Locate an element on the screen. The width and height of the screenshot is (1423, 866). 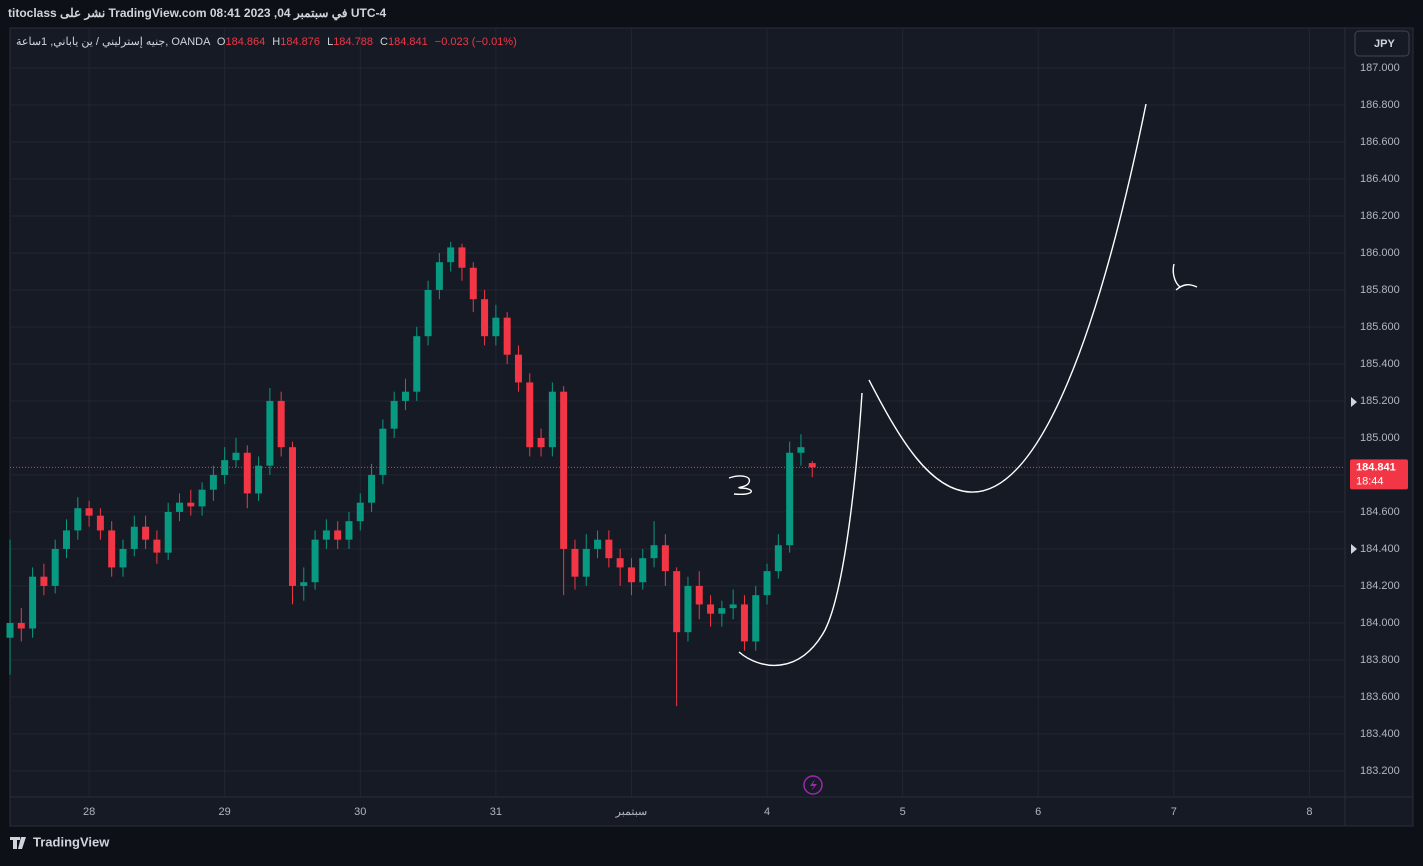
event-icon-bolt is located at coordinates (813, 785).